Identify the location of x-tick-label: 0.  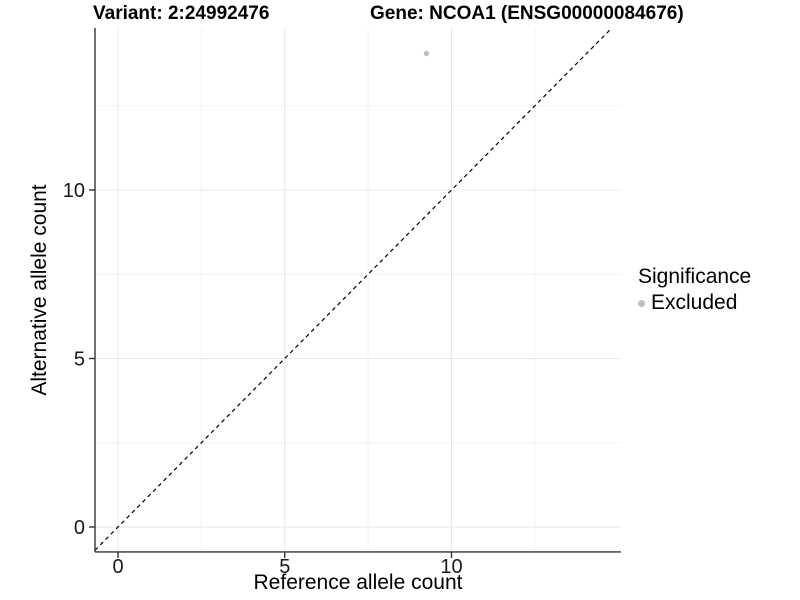
(117, 567).